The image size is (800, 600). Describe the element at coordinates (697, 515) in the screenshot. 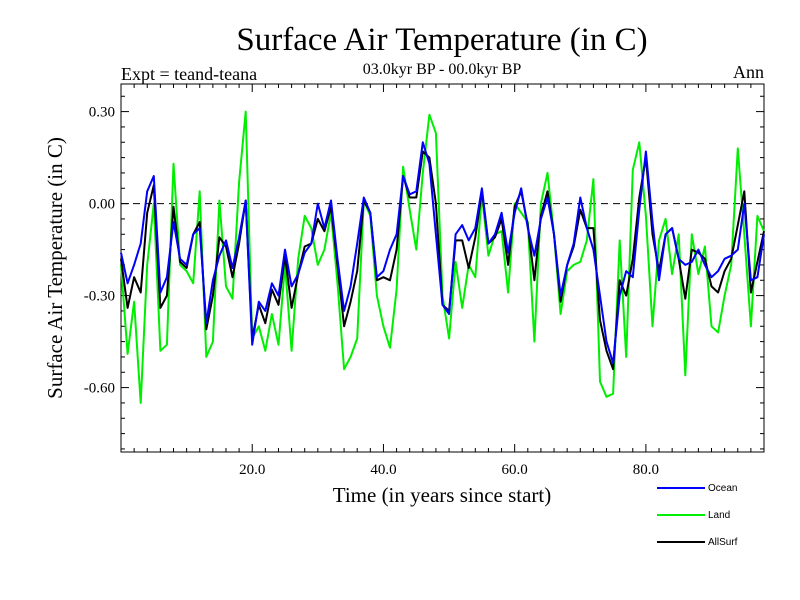

I see `legend: Ocean Land AllSurf` at that location.